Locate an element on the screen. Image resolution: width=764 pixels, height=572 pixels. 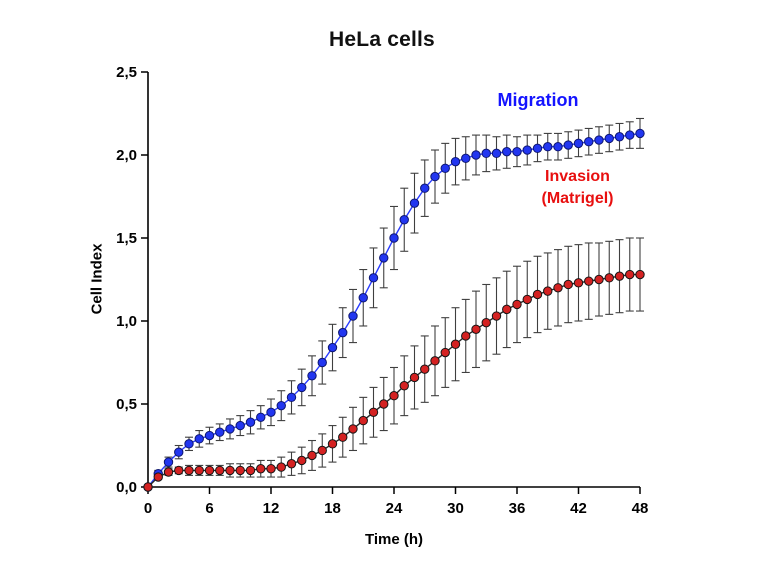
x-tick-label: 24 is located at coordinates (394, 508).